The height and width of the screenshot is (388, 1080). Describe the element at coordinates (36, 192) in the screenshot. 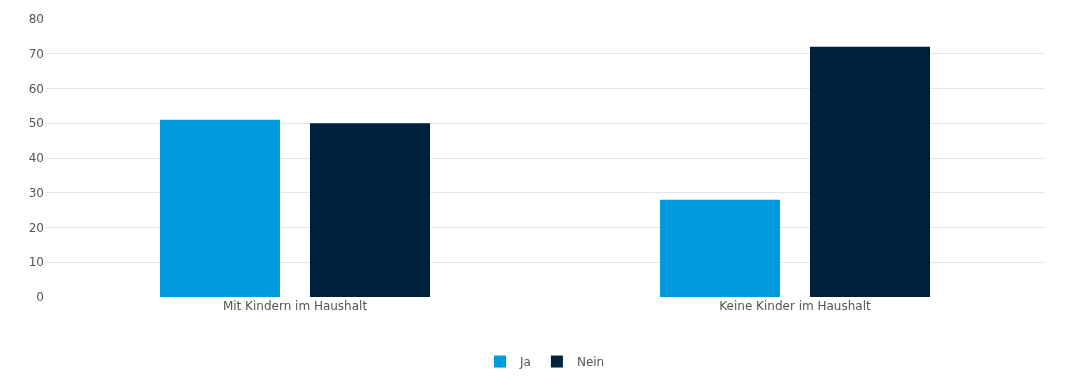

I see `y-tick-label: 30` at that location.